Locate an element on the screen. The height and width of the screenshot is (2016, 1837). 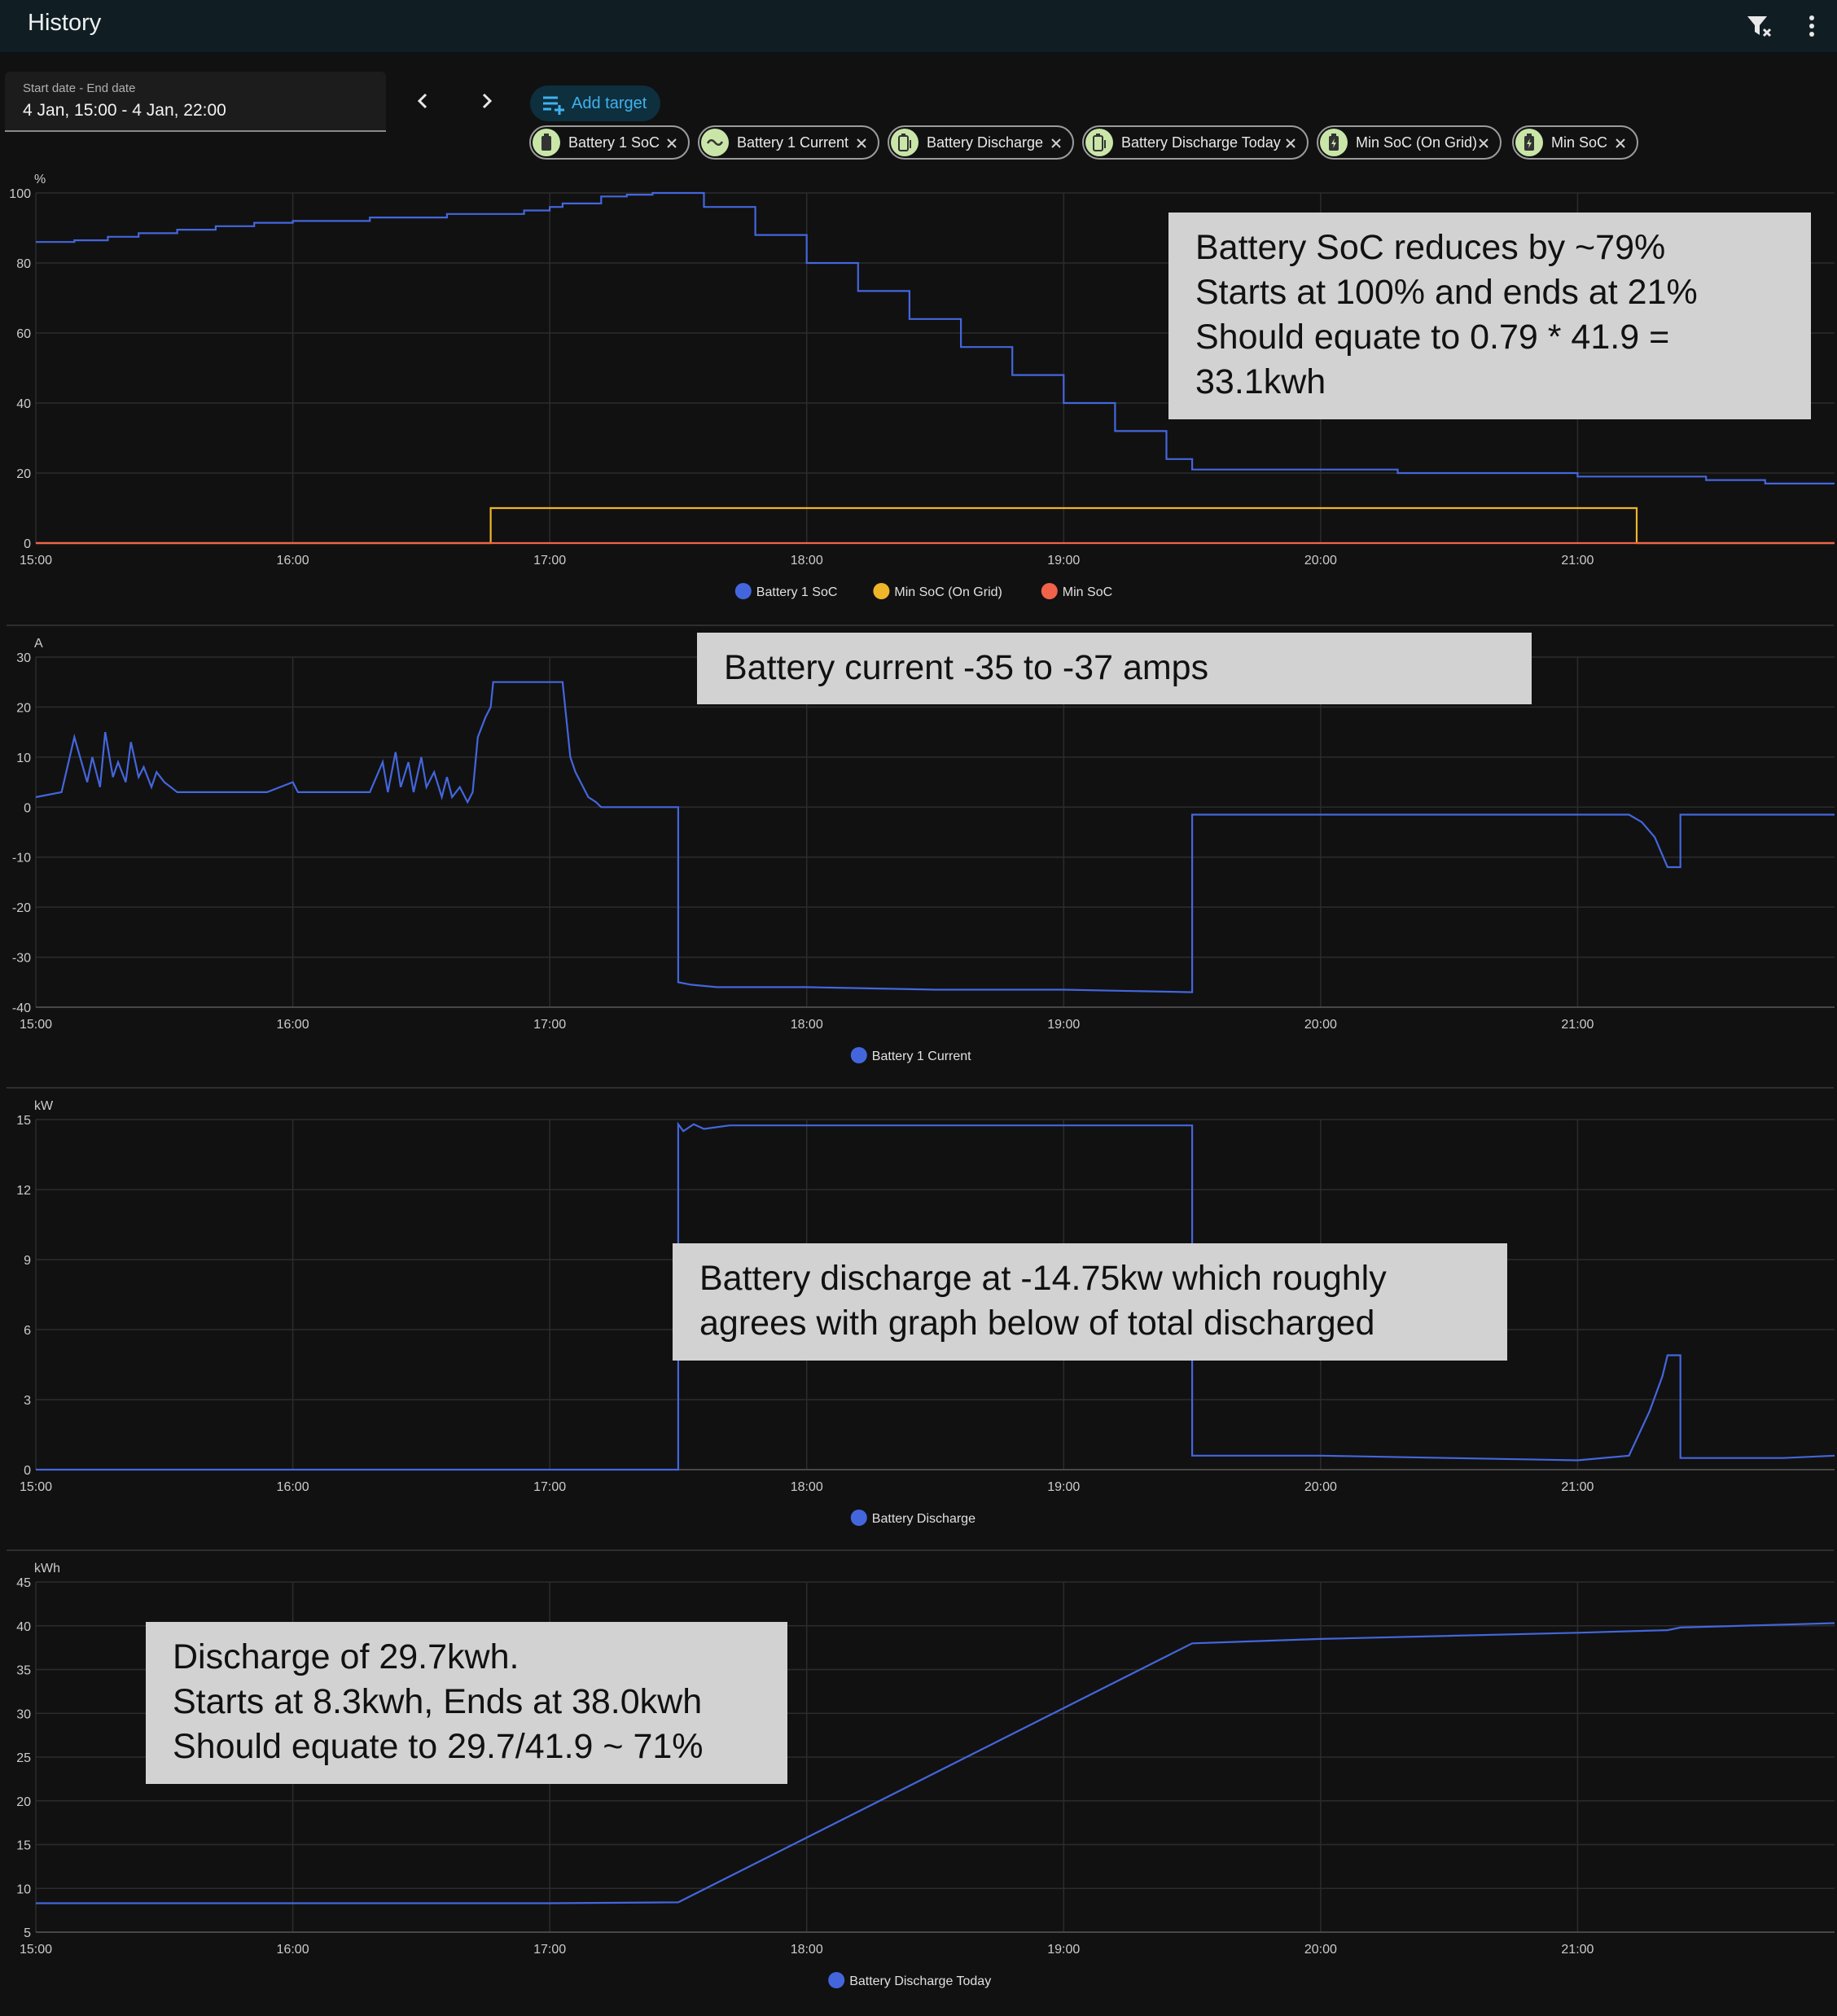
add-list-icon is located at coordinates (553, 105).